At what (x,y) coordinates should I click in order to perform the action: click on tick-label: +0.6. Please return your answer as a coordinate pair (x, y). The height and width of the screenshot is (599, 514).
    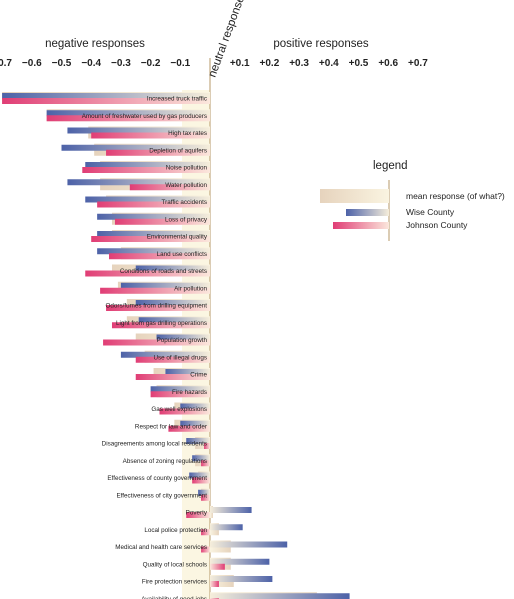
    Looking at the image, I should click on (388, 63).